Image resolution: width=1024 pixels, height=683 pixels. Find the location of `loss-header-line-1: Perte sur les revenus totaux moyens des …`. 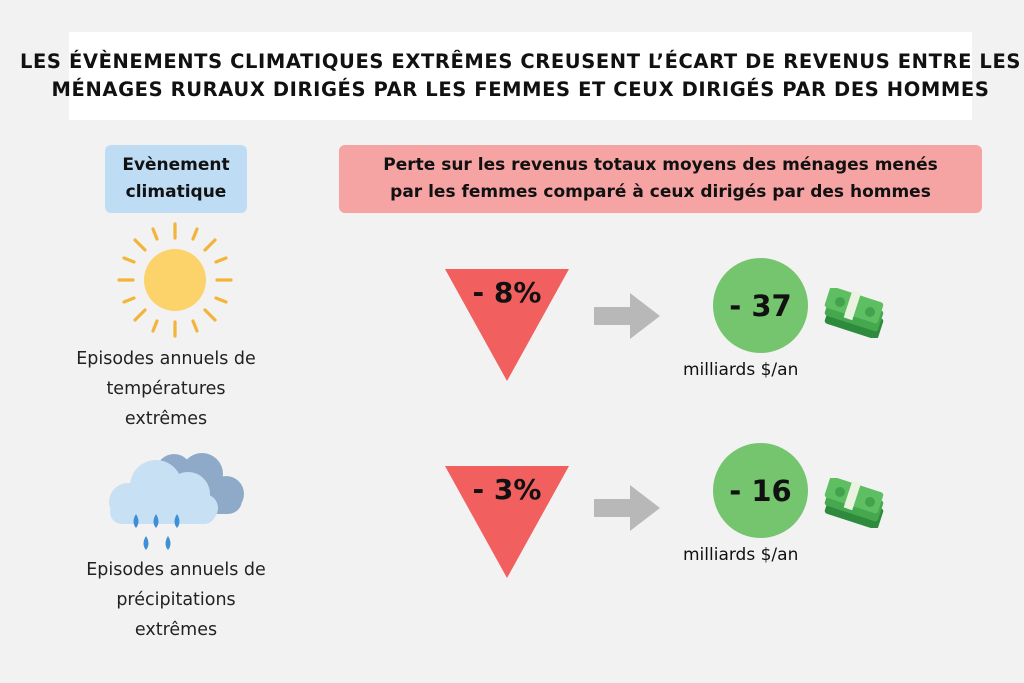

loss-header-line-1: Perte sur les revenus totaux moyens des … is located at coordinates (660, 165).